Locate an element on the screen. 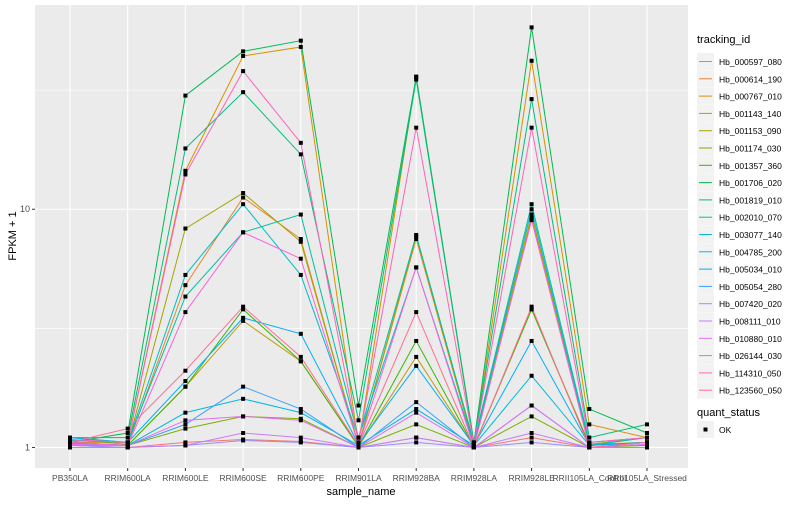 This screenshot has width=800, height=505. legend-label: Hb_003077_140 is located at coordinates (750, 235).